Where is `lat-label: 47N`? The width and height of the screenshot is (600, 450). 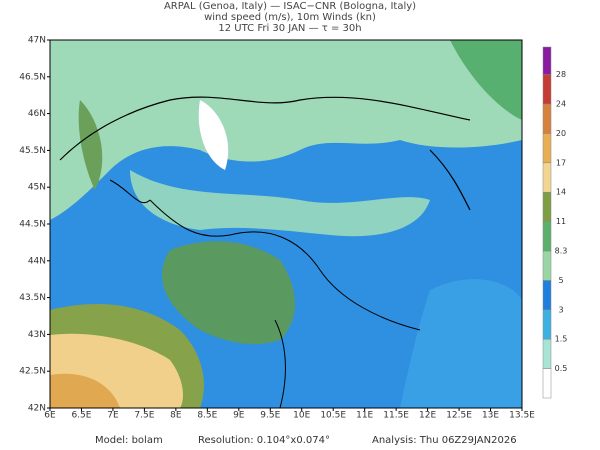 lat-label: 47N is located at coordinates (37, 41).